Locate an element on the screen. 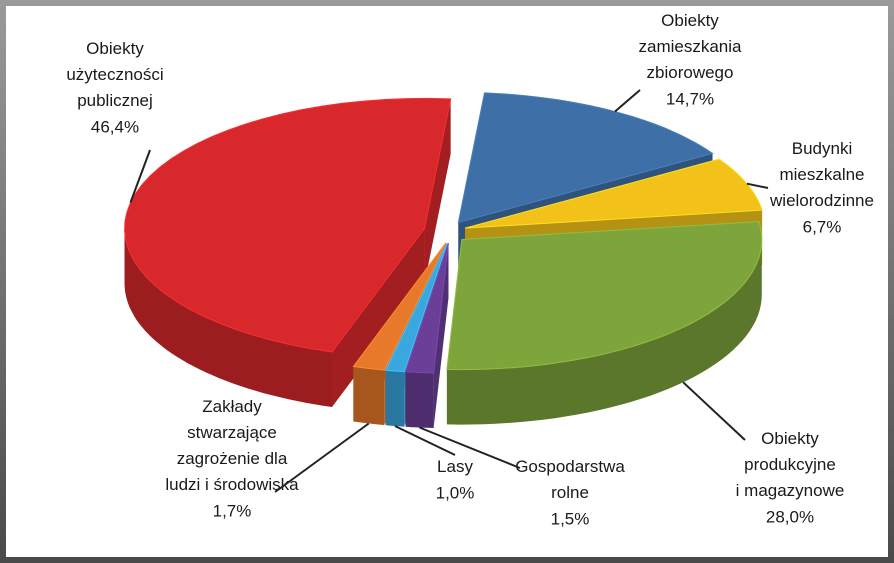 This screenshot has height=563, width=894. slice-label: Lasy is located at coordinates (455, 466).